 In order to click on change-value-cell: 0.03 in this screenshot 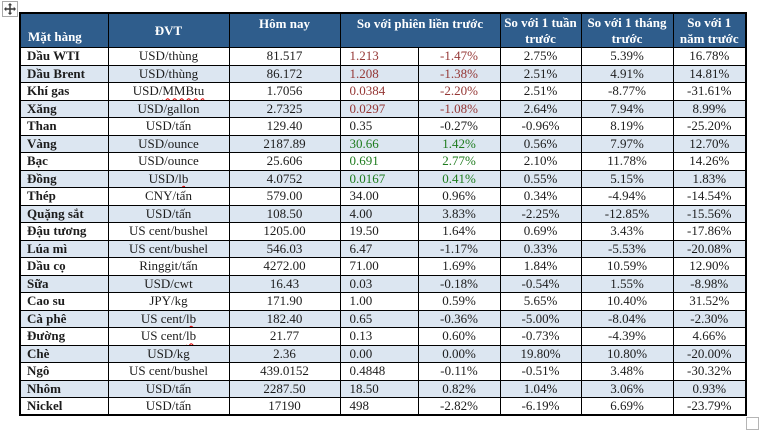, I will do `click(379, 284)`.